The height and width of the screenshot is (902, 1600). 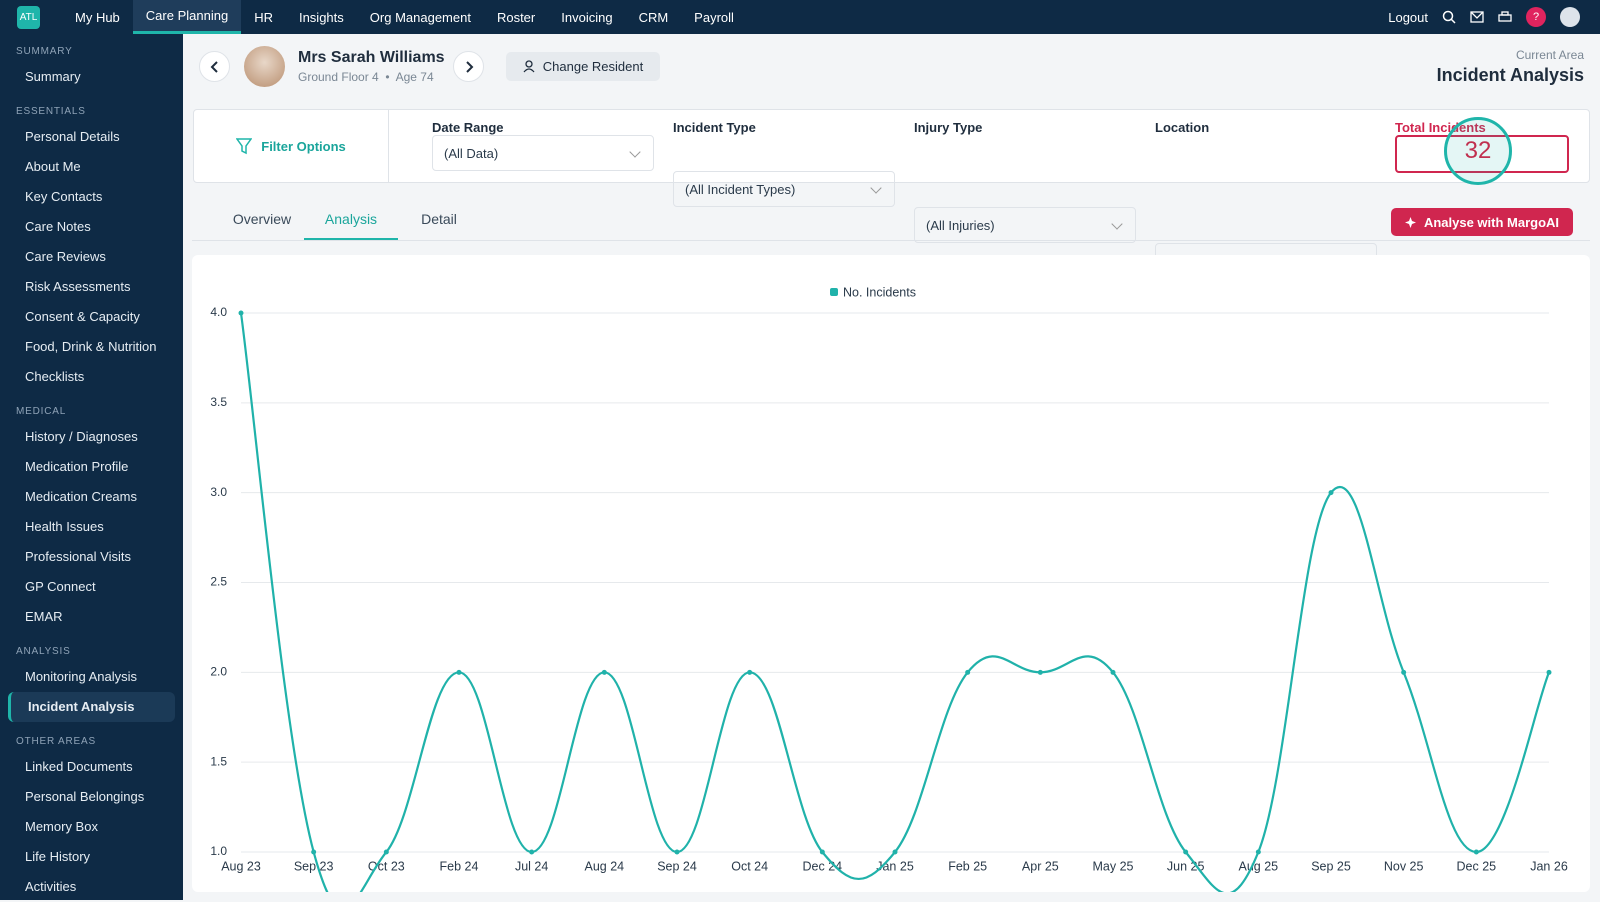 I want to click on tab-divider, so click(x=891, y=240).